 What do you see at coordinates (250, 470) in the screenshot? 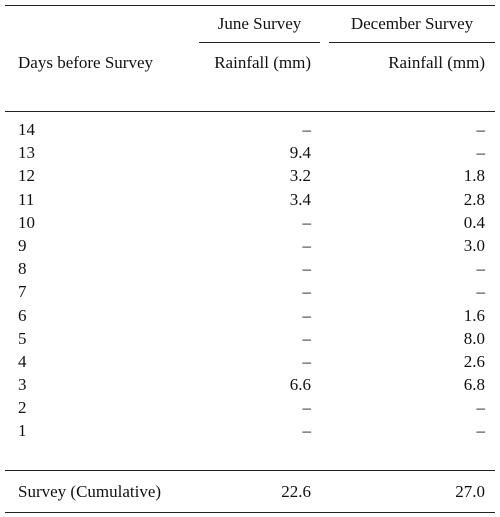
I see `footer-rule` at bounding box center [250, 470].